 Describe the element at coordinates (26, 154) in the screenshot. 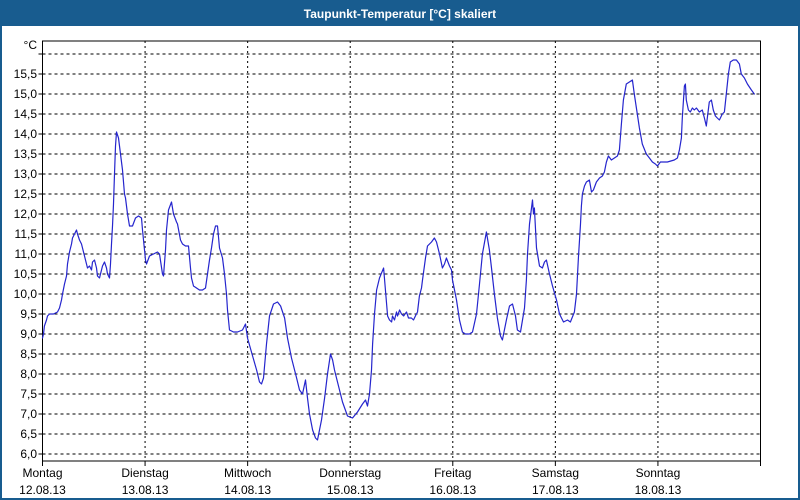

I see `y-tick-label: 13,5` at that location.